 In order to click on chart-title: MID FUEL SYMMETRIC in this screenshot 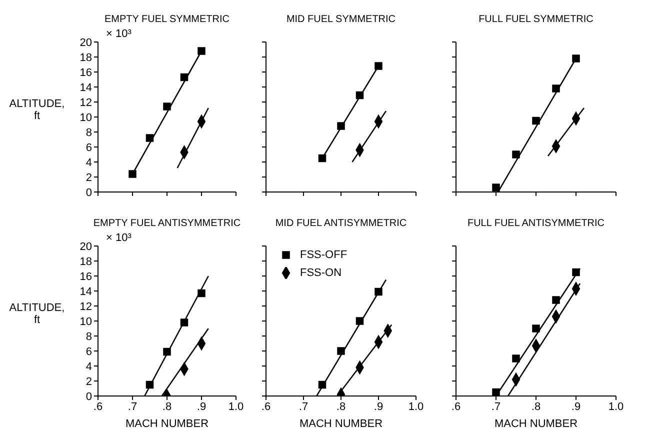, I will do `click(341, 19)`.